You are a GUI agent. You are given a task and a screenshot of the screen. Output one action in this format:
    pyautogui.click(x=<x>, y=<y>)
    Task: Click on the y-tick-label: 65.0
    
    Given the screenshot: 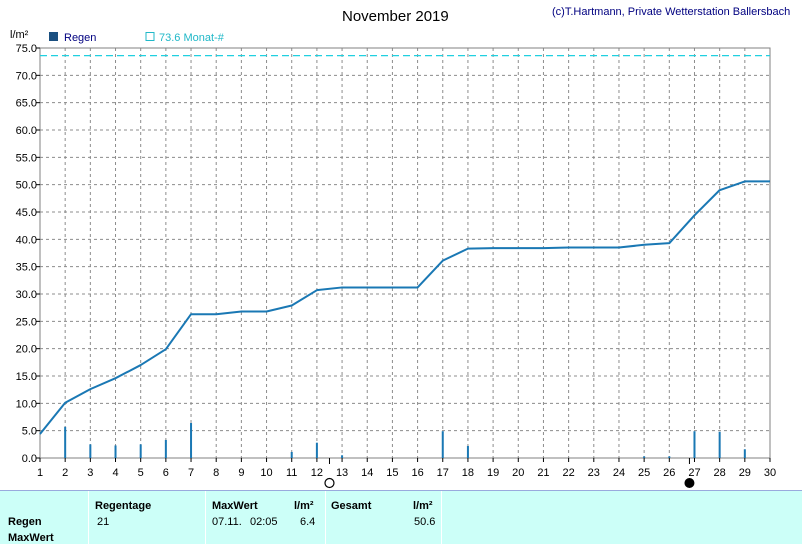 What is the action you would take?
    pyautogui.click(x=26, y=104)
    